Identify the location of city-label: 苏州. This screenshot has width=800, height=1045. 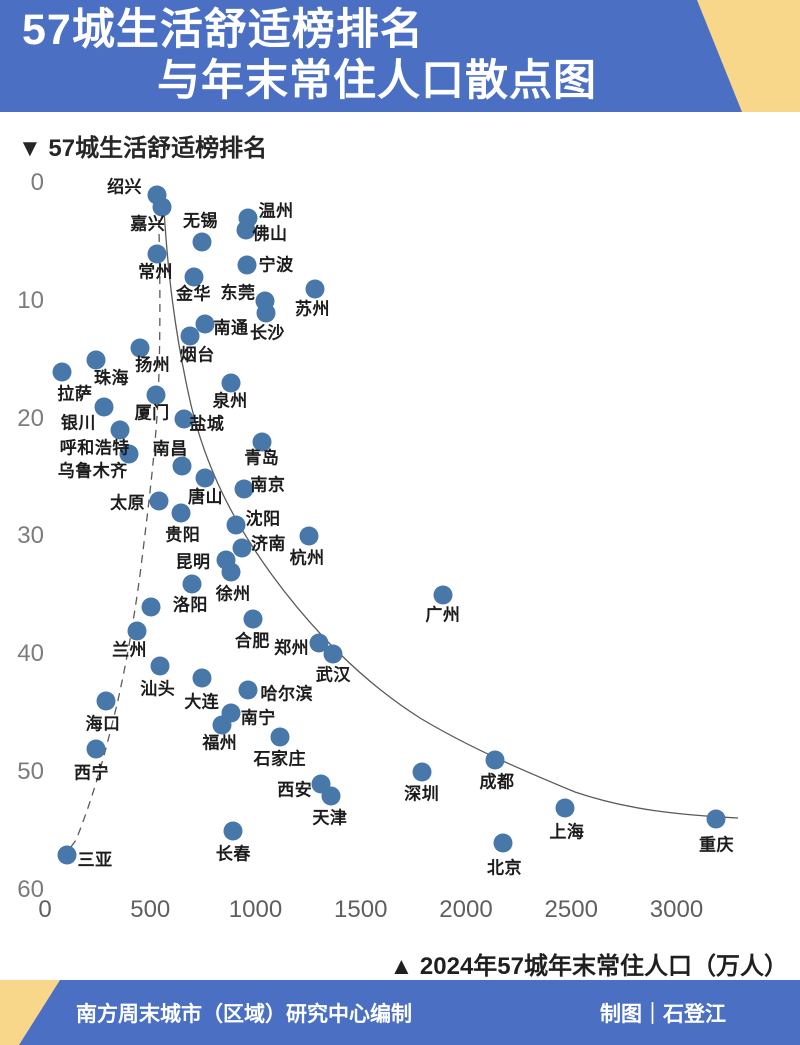
(312, 309).